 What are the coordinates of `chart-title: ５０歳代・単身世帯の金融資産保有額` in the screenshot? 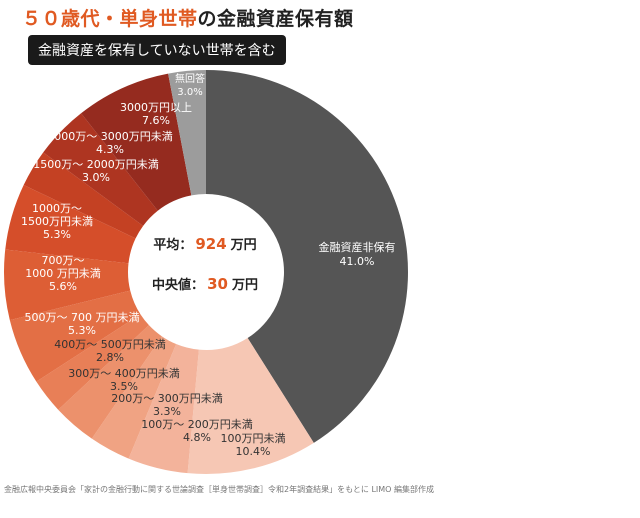 It's located at (188, 17).